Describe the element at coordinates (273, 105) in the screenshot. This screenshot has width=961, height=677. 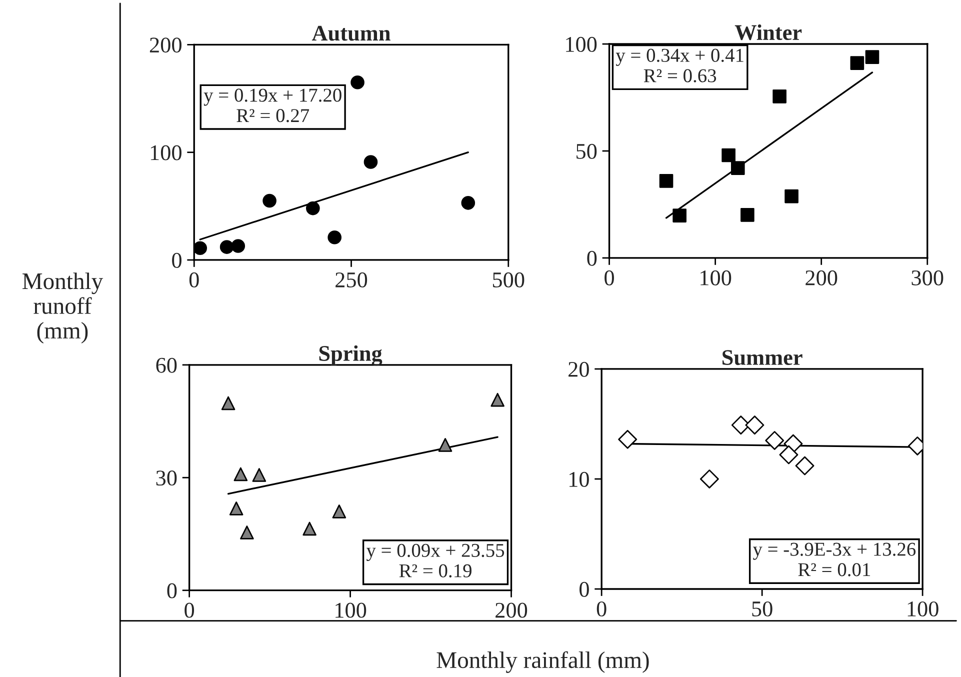
I see `annotation: y = 0.19x + 17.20 R² = 0.27` at that location.